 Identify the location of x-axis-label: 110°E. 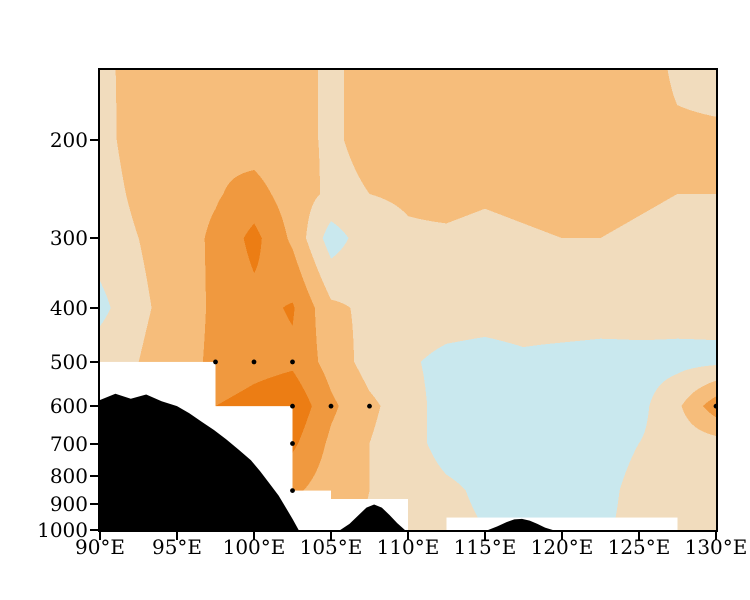
(408, 547).